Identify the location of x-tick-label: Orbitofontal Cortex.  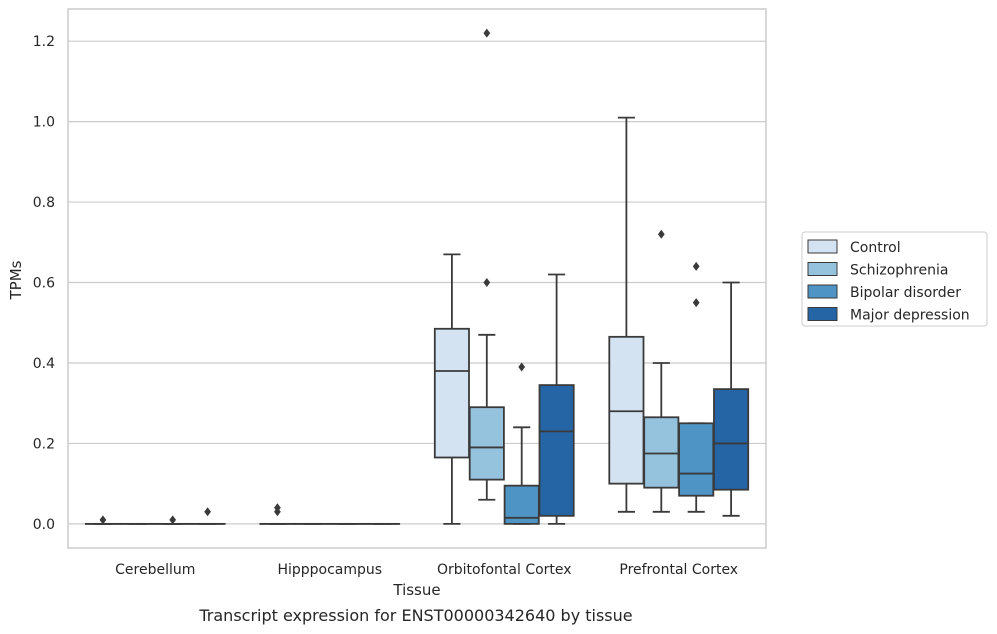
(504, 570).